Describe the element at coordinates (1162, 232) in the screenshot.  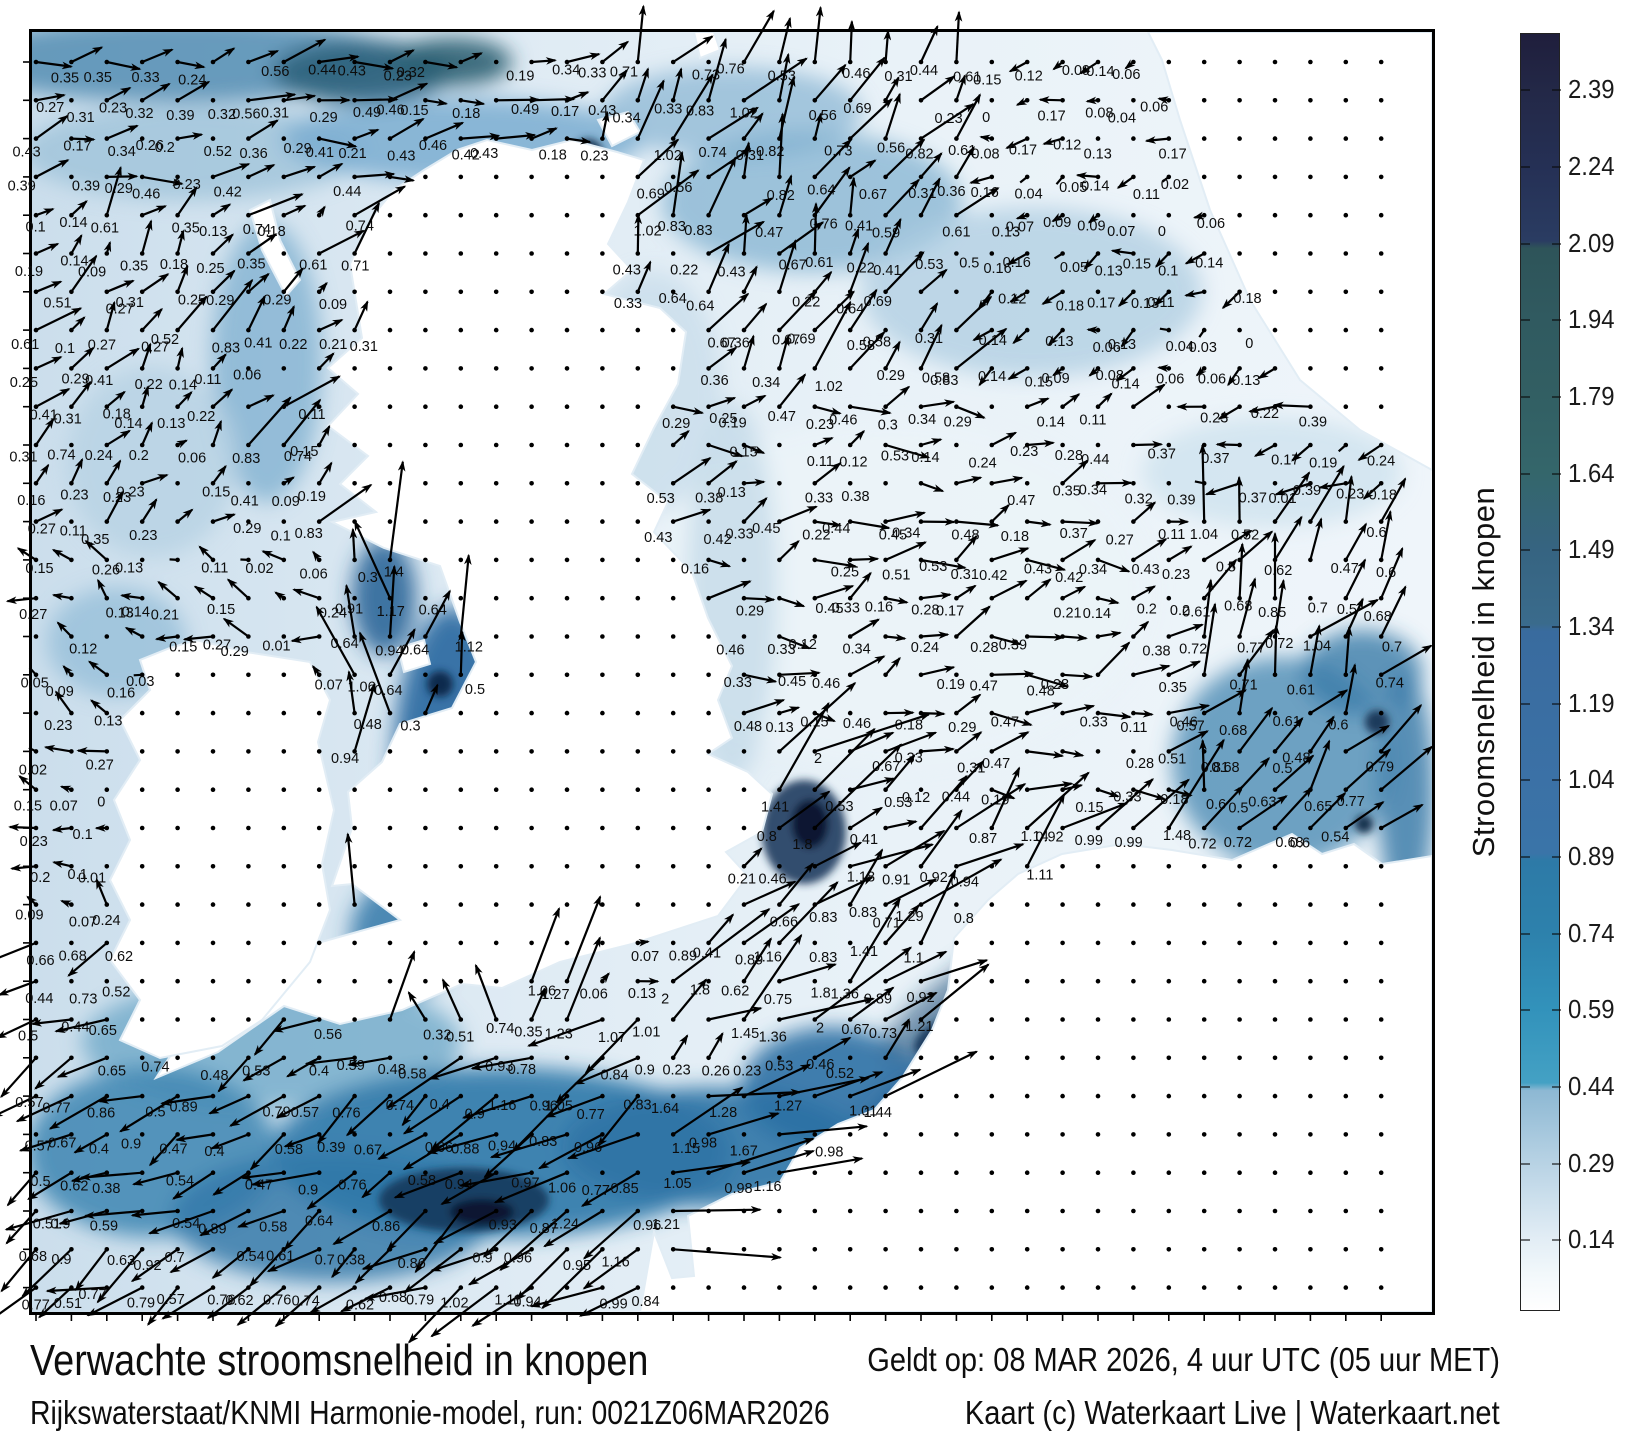
I see `current-value-label: 0` at that location.